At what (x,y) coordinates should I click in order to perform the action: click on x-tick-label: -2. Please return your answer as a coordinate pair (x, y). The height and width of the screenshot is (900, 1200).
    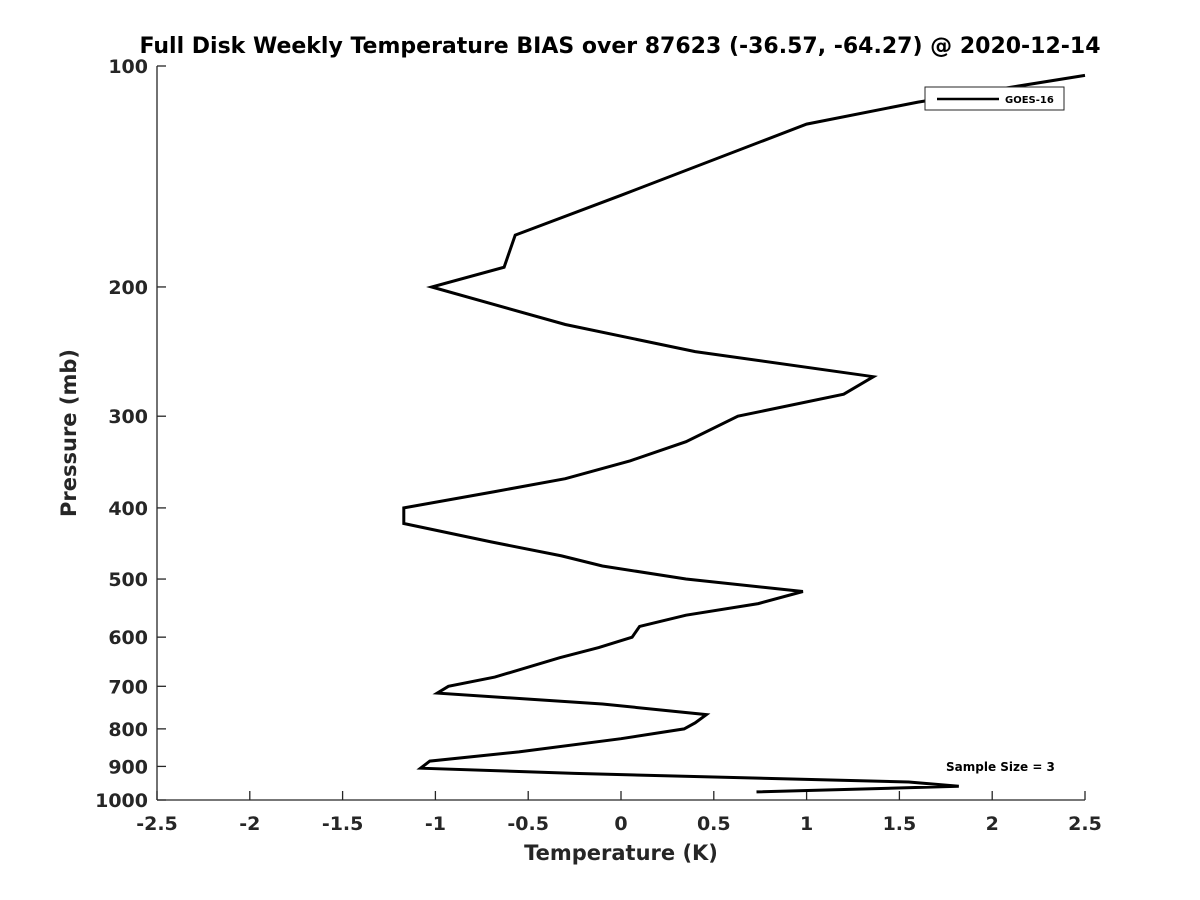
    Looking at the image, I should click on (249, 824).